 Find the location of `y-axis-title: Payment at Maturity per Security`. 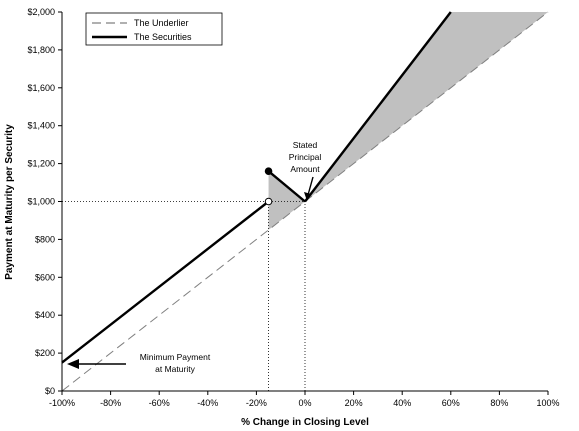

y-axis-title: Payment at Maturity per Security is located at coordinates (9, 202).